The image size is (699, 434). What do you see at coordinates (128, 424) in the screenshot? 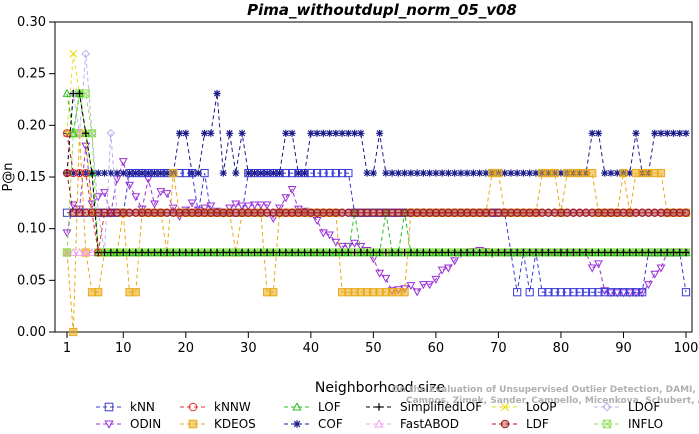
I see `legend-item-odin: ODIN` at bounding box center [128, 424].